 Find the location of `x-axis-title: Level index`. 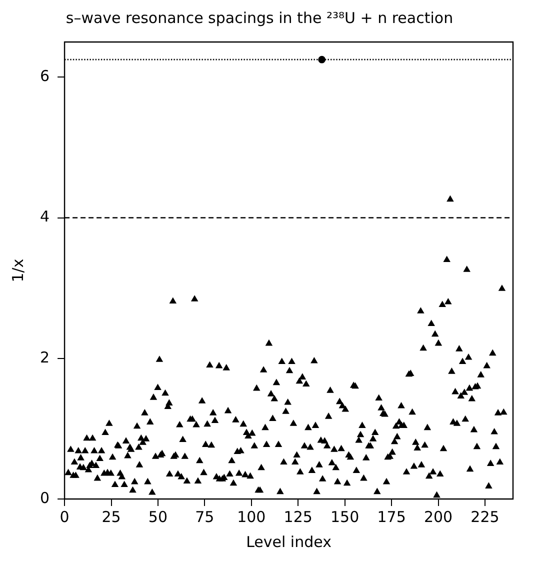

x-axis-title: Level index is located at coordinates (289, 541).